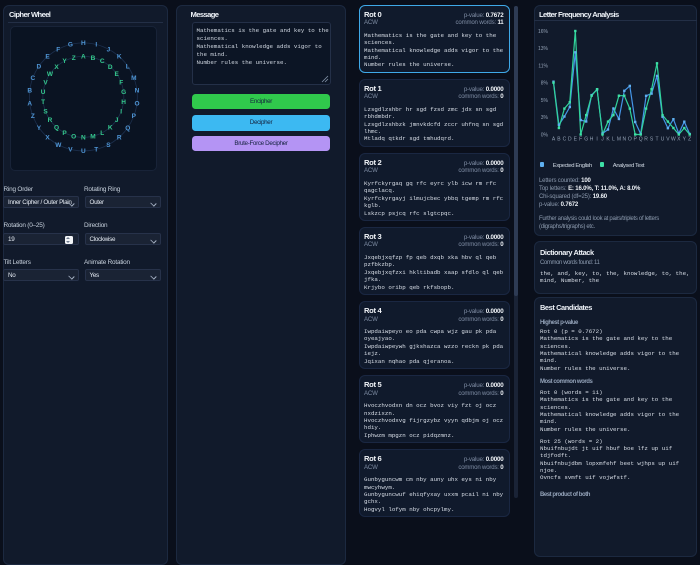 The width and height of the screenshot is (700, 565). Describe the element at coordinates (545, 135) in the screenshot. I see `svg-text: 0%` at that location.